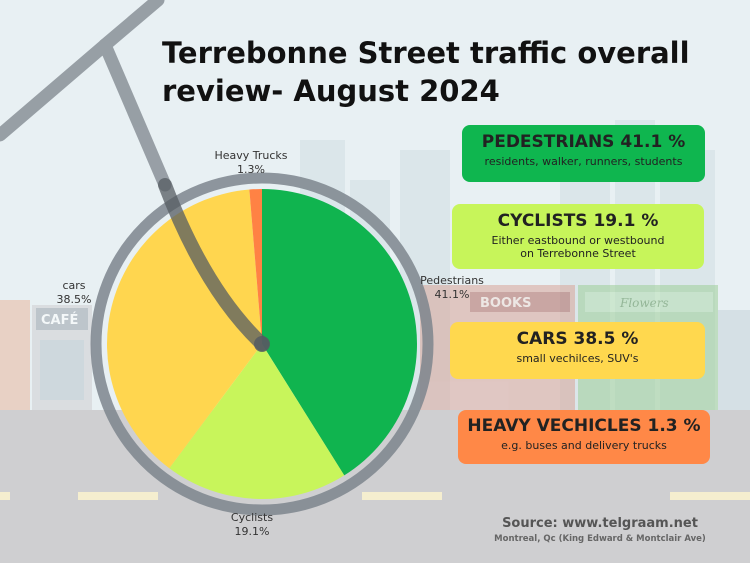 This screenshot has width=750, height=563. What do you see at coordinates (584, 426) in the screenshot?
I see `heavy-heading: HEAVY VECHICLES 1.3 %` at bounding box center [584, 426].